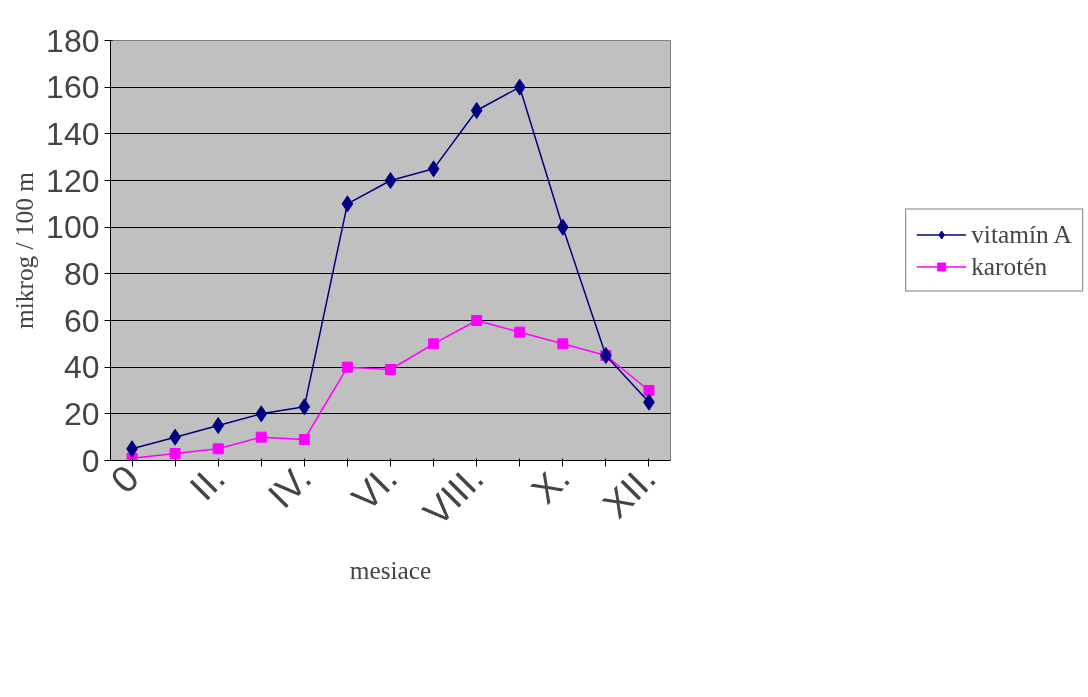 The width and height of the screenshot is (1088, 697). What do you see at coordinates (453, 495) in the screenshot?
I see `x-tick-label: VIII.` at bounding box center [453, 495].